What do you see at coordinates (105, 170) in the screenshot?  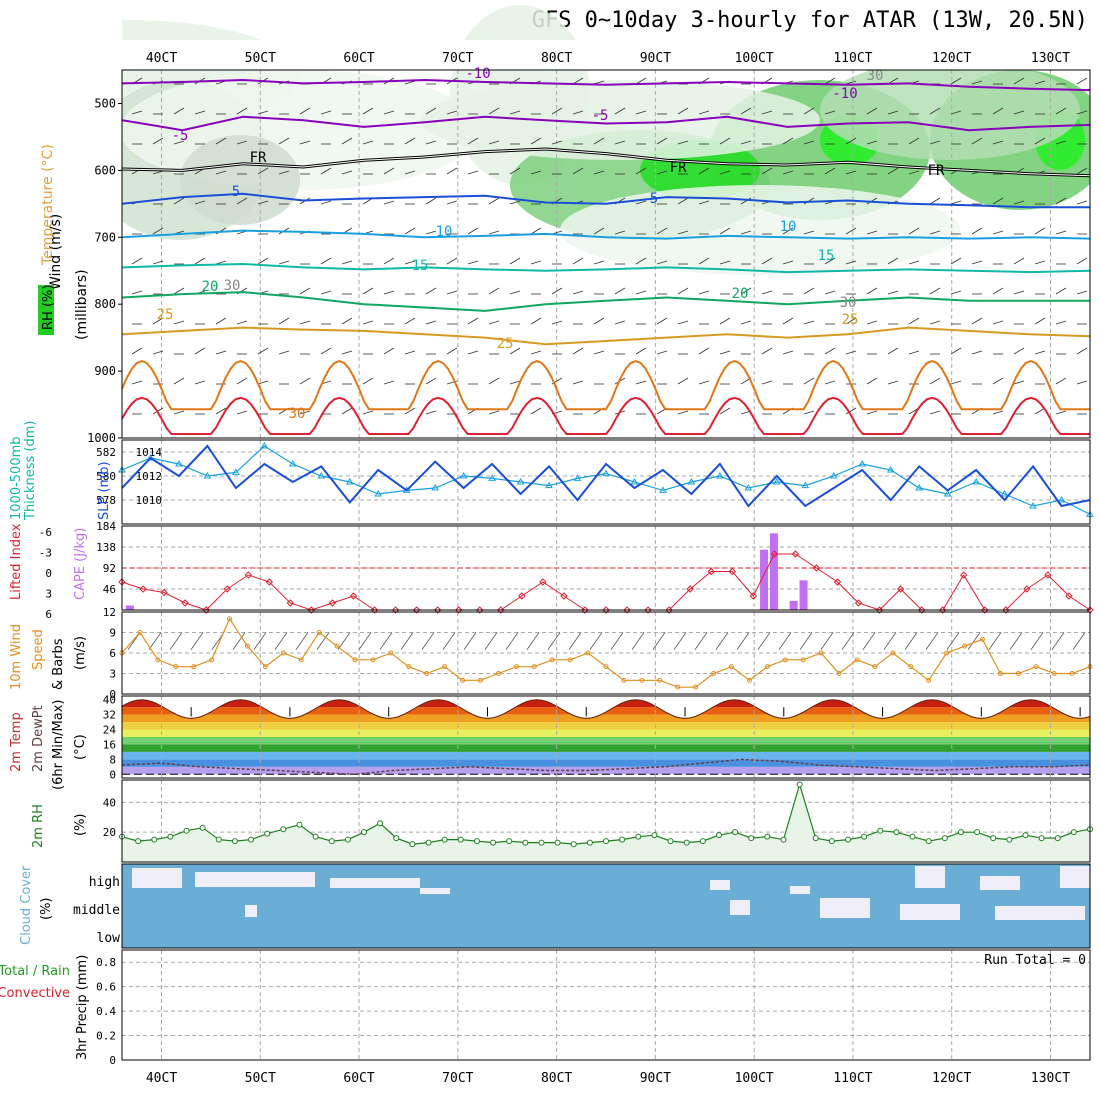 I see `upper-ytick-600: 600` at bounding box center [105, 170].